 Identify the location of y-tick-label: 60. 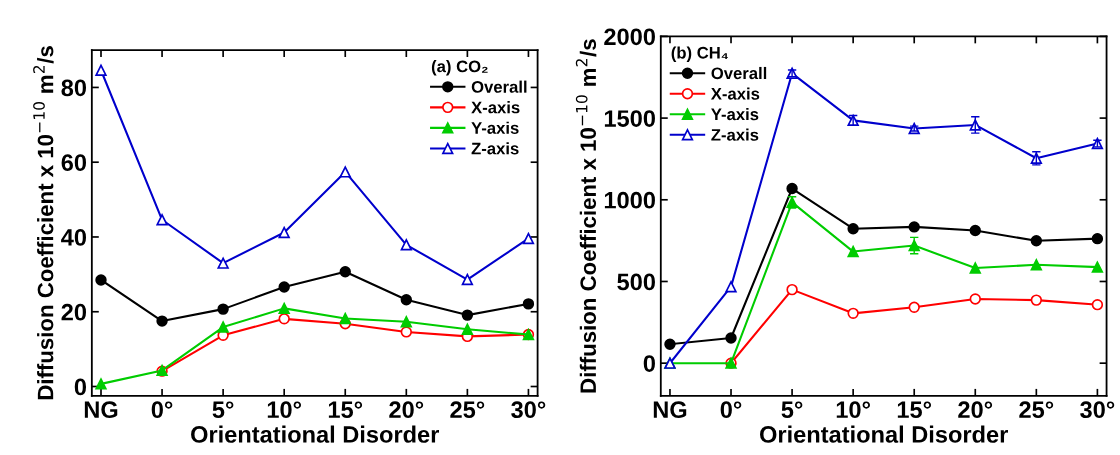
(74, 162).